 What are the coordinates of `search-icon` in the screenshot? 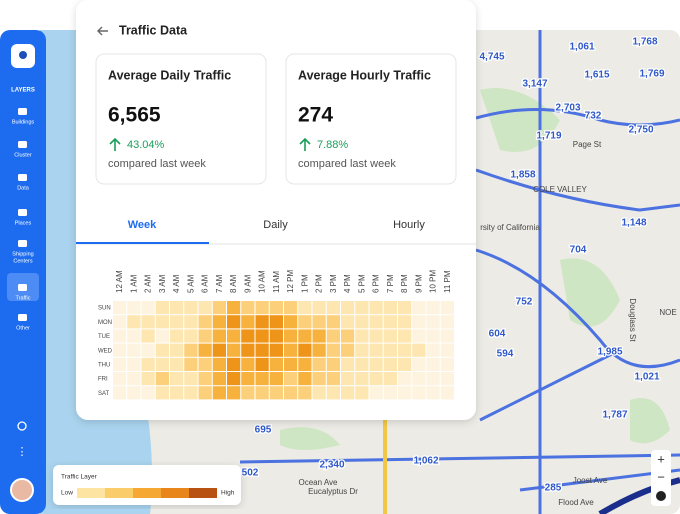 It's located at (22, 426).